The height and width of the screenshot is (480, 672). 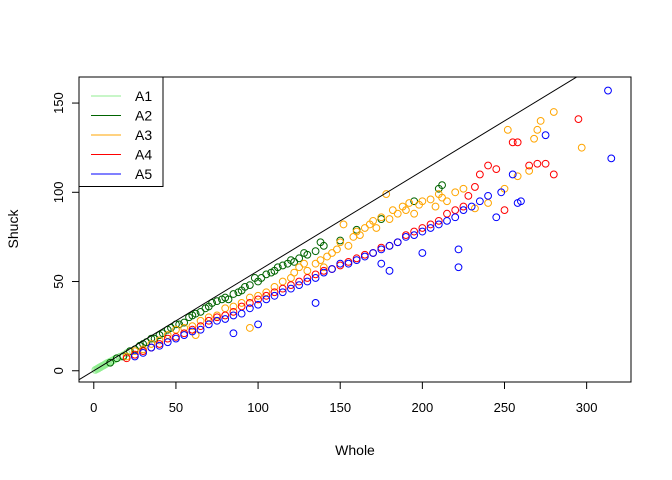 What do you see at coordinates (143, 135) in the screenshot?
I see `legend-label-A3: A3` at bounding box center [143, 135].